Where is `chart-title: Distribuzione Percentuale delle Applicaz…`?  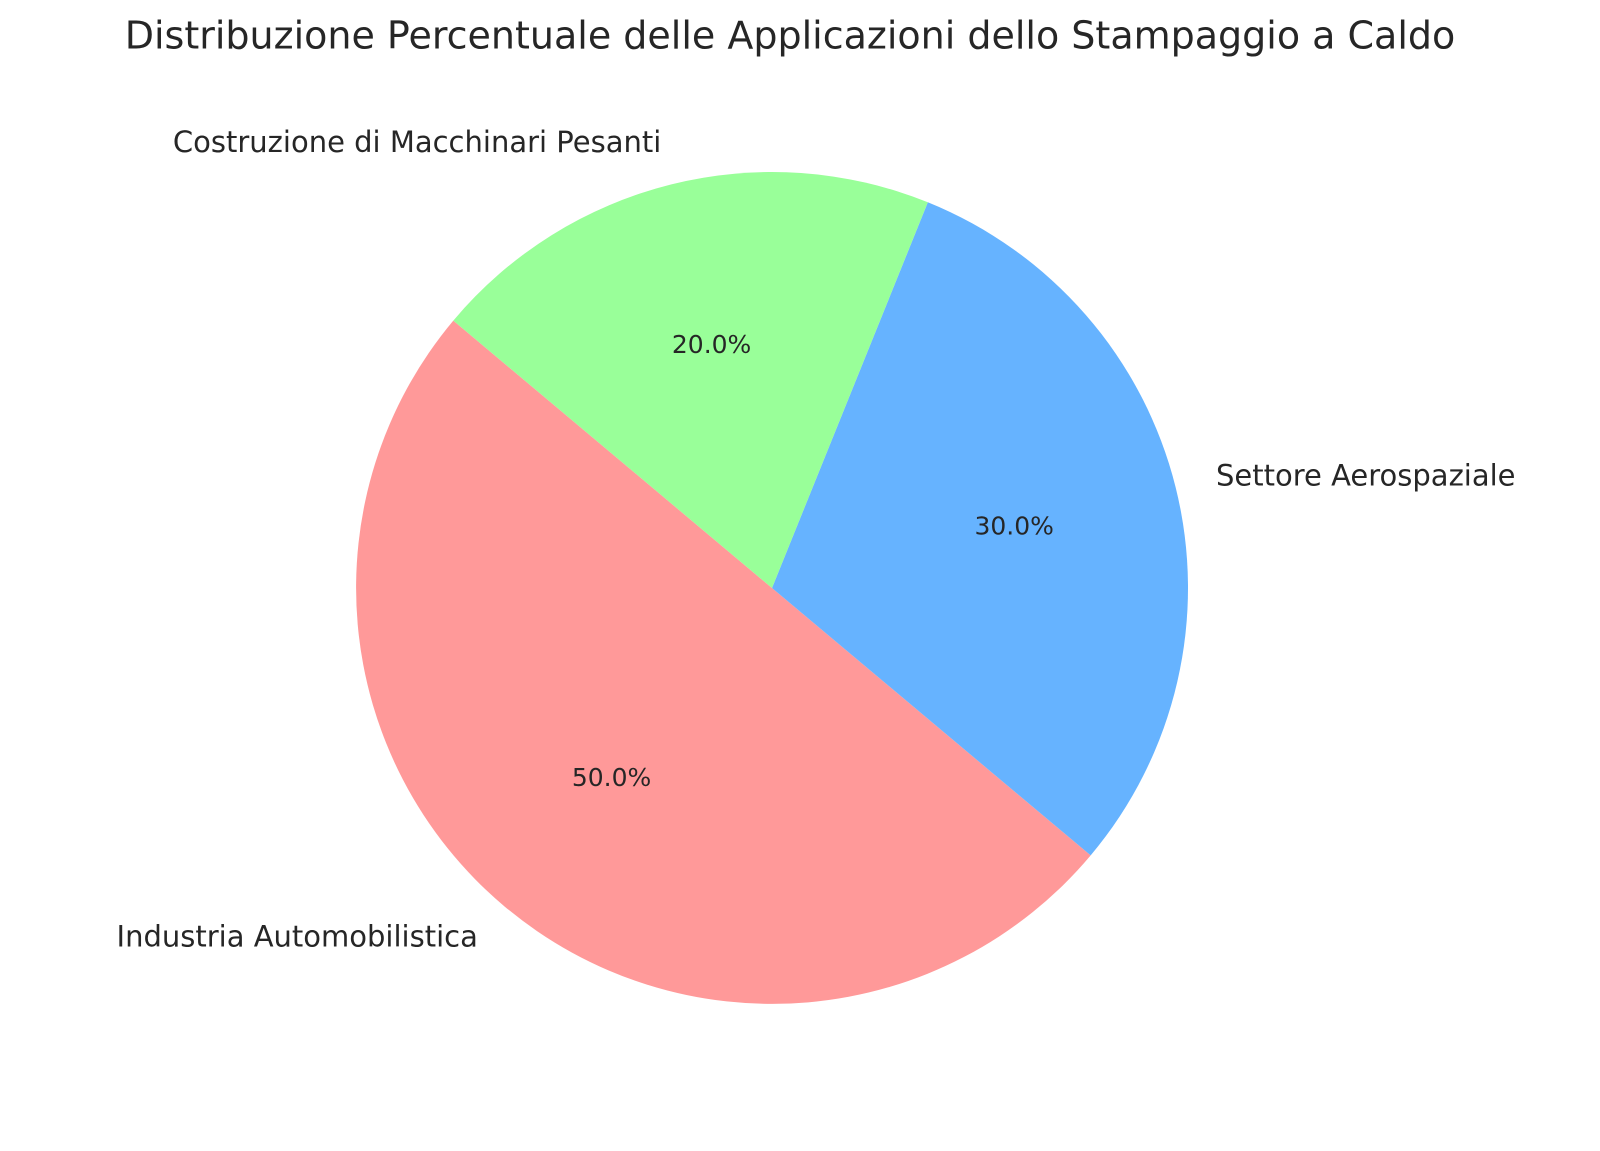 chart-title: Distribuzione Percentuale delle Applicaz… is located at coordinates (790, 36).